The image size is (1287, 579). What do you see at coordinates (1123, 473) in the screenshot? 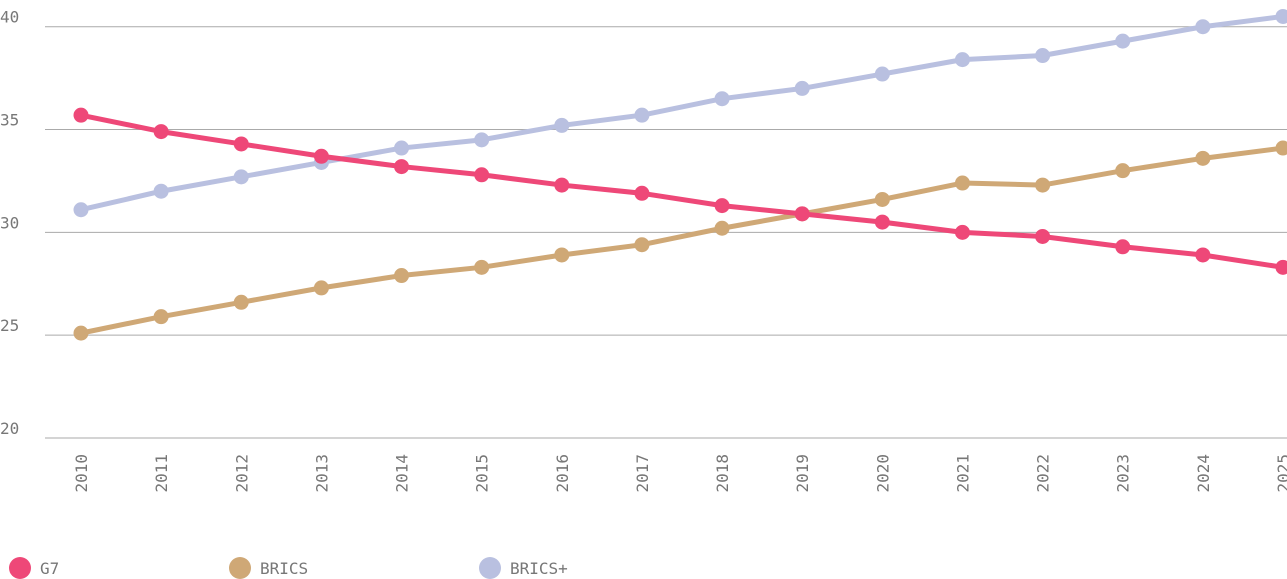
I see `x-tick-label: 2023` at bounding box center [1123, 473].